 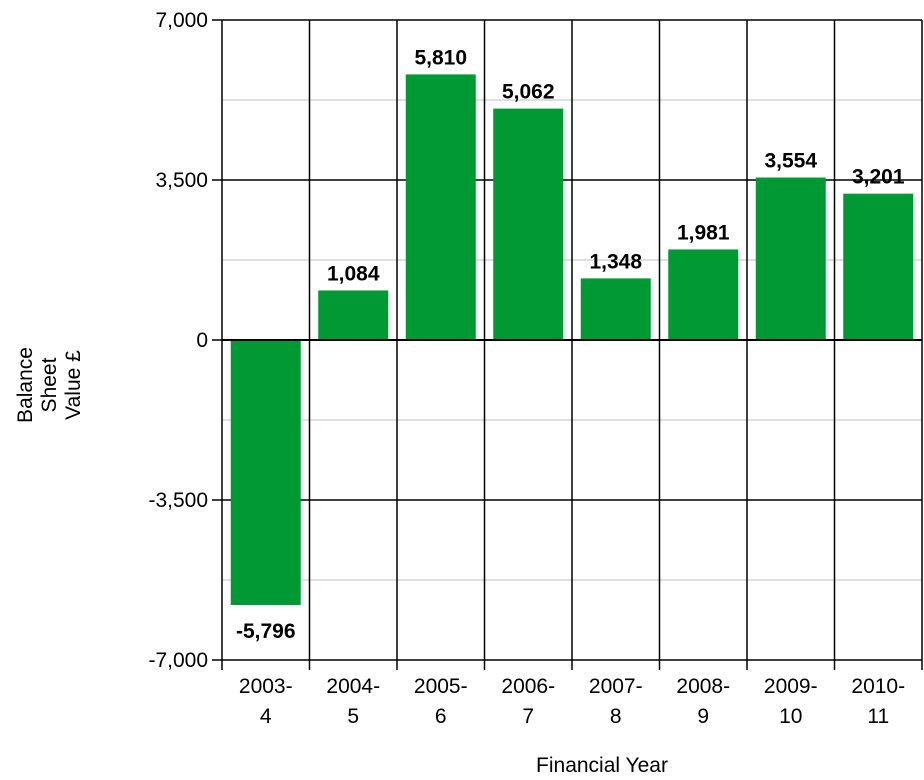 I want to click on y-axis-title-line: Sheet, so click(x=49, y=384).